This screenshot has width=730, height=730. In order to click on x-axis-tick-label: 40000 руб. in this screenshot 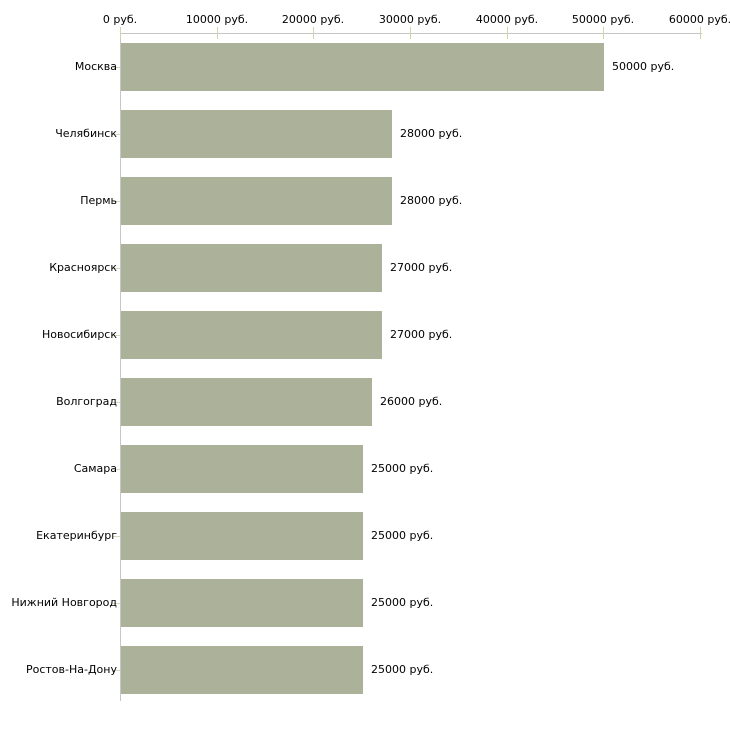, I will do `click(507, 19)`.